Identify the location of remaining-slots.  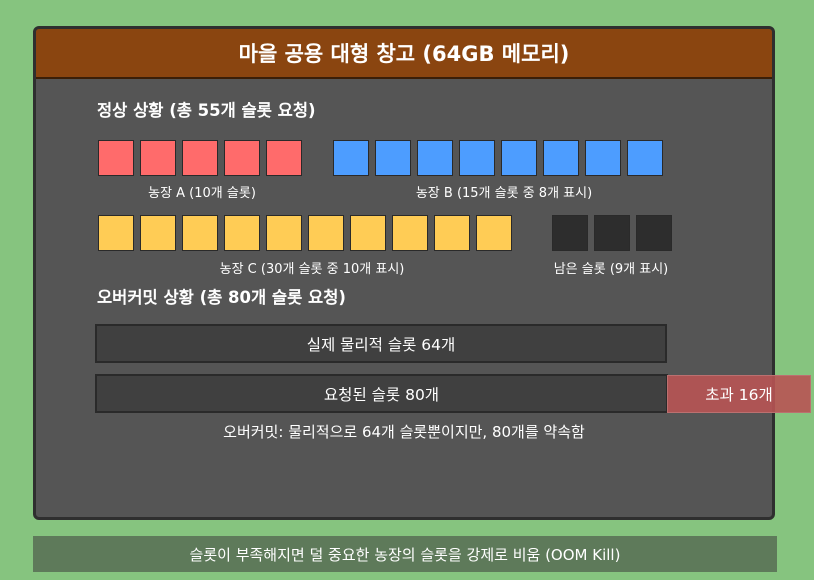
(612, 233).